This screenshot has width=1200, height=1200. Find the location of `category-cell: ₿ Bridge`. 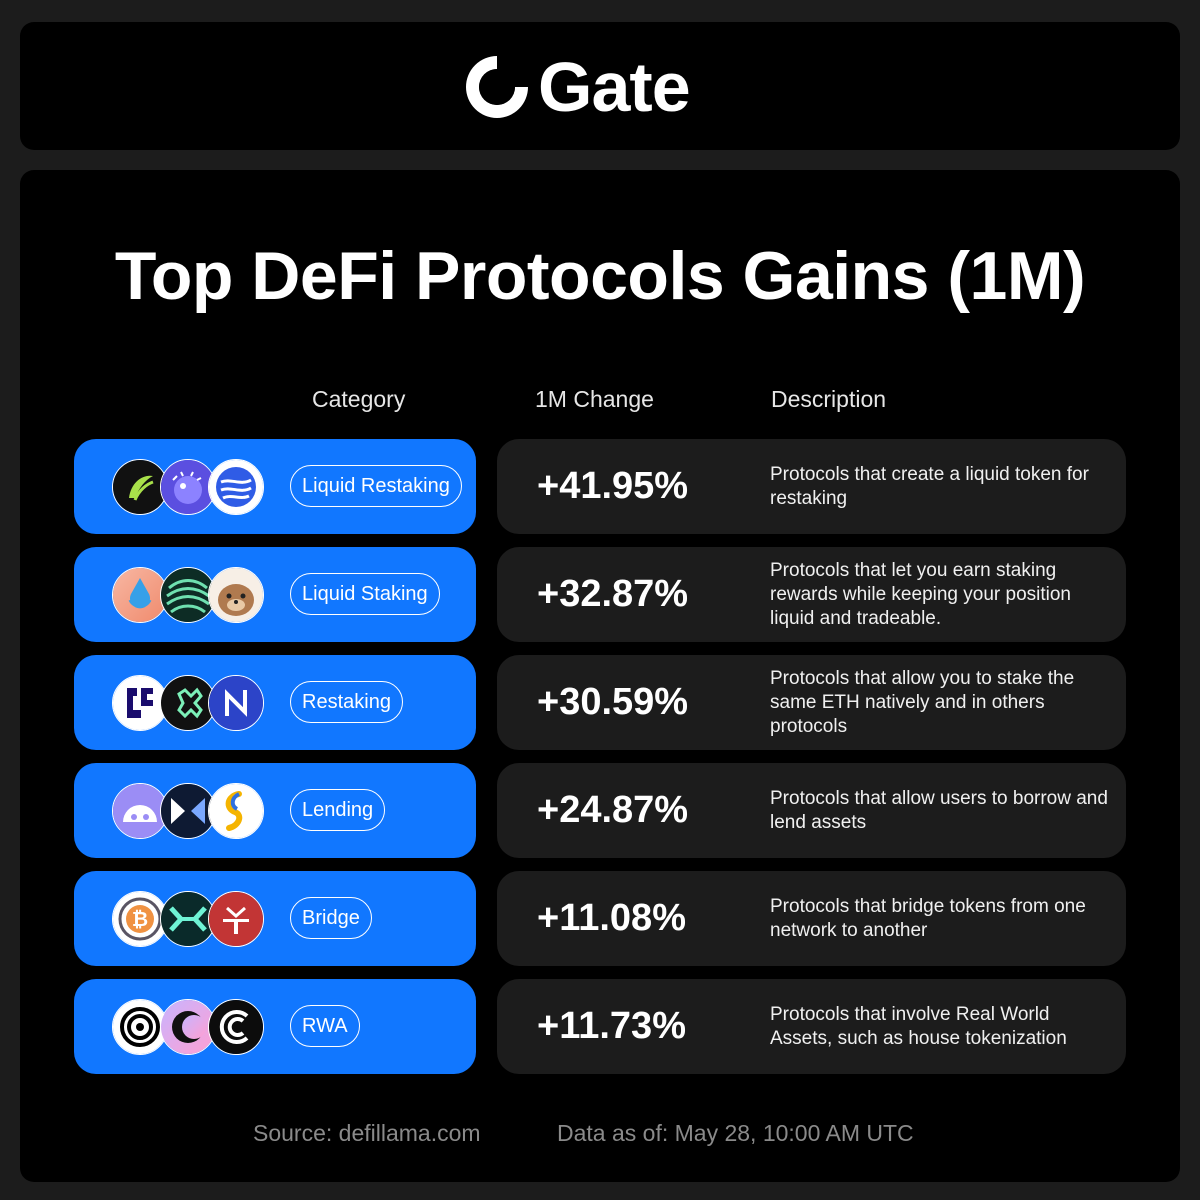

category-cell: ₿ Bridge is located at coordinates (275, 918).